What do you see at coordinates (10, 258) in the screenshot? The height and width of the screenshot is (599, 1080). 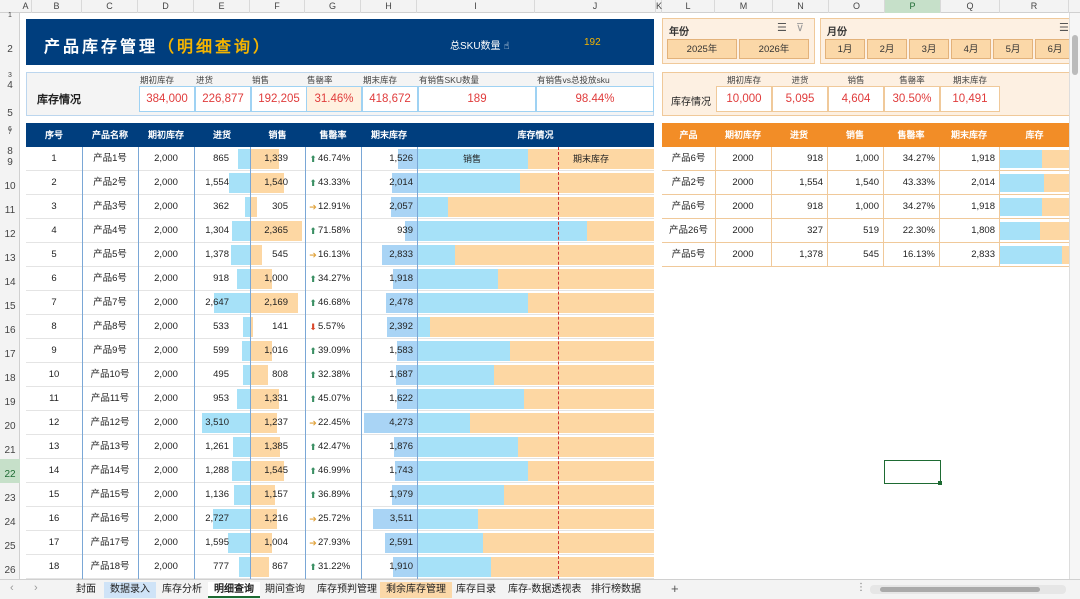 I see `row-header-13: 13` at bounding box center [10, 258].